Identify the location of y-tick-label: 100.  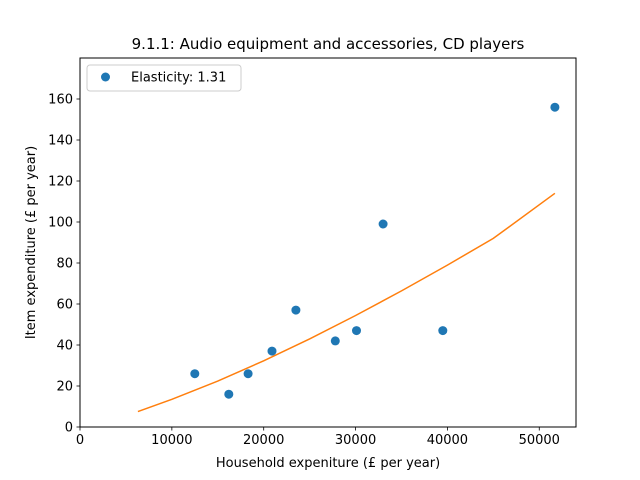
(60, 223).